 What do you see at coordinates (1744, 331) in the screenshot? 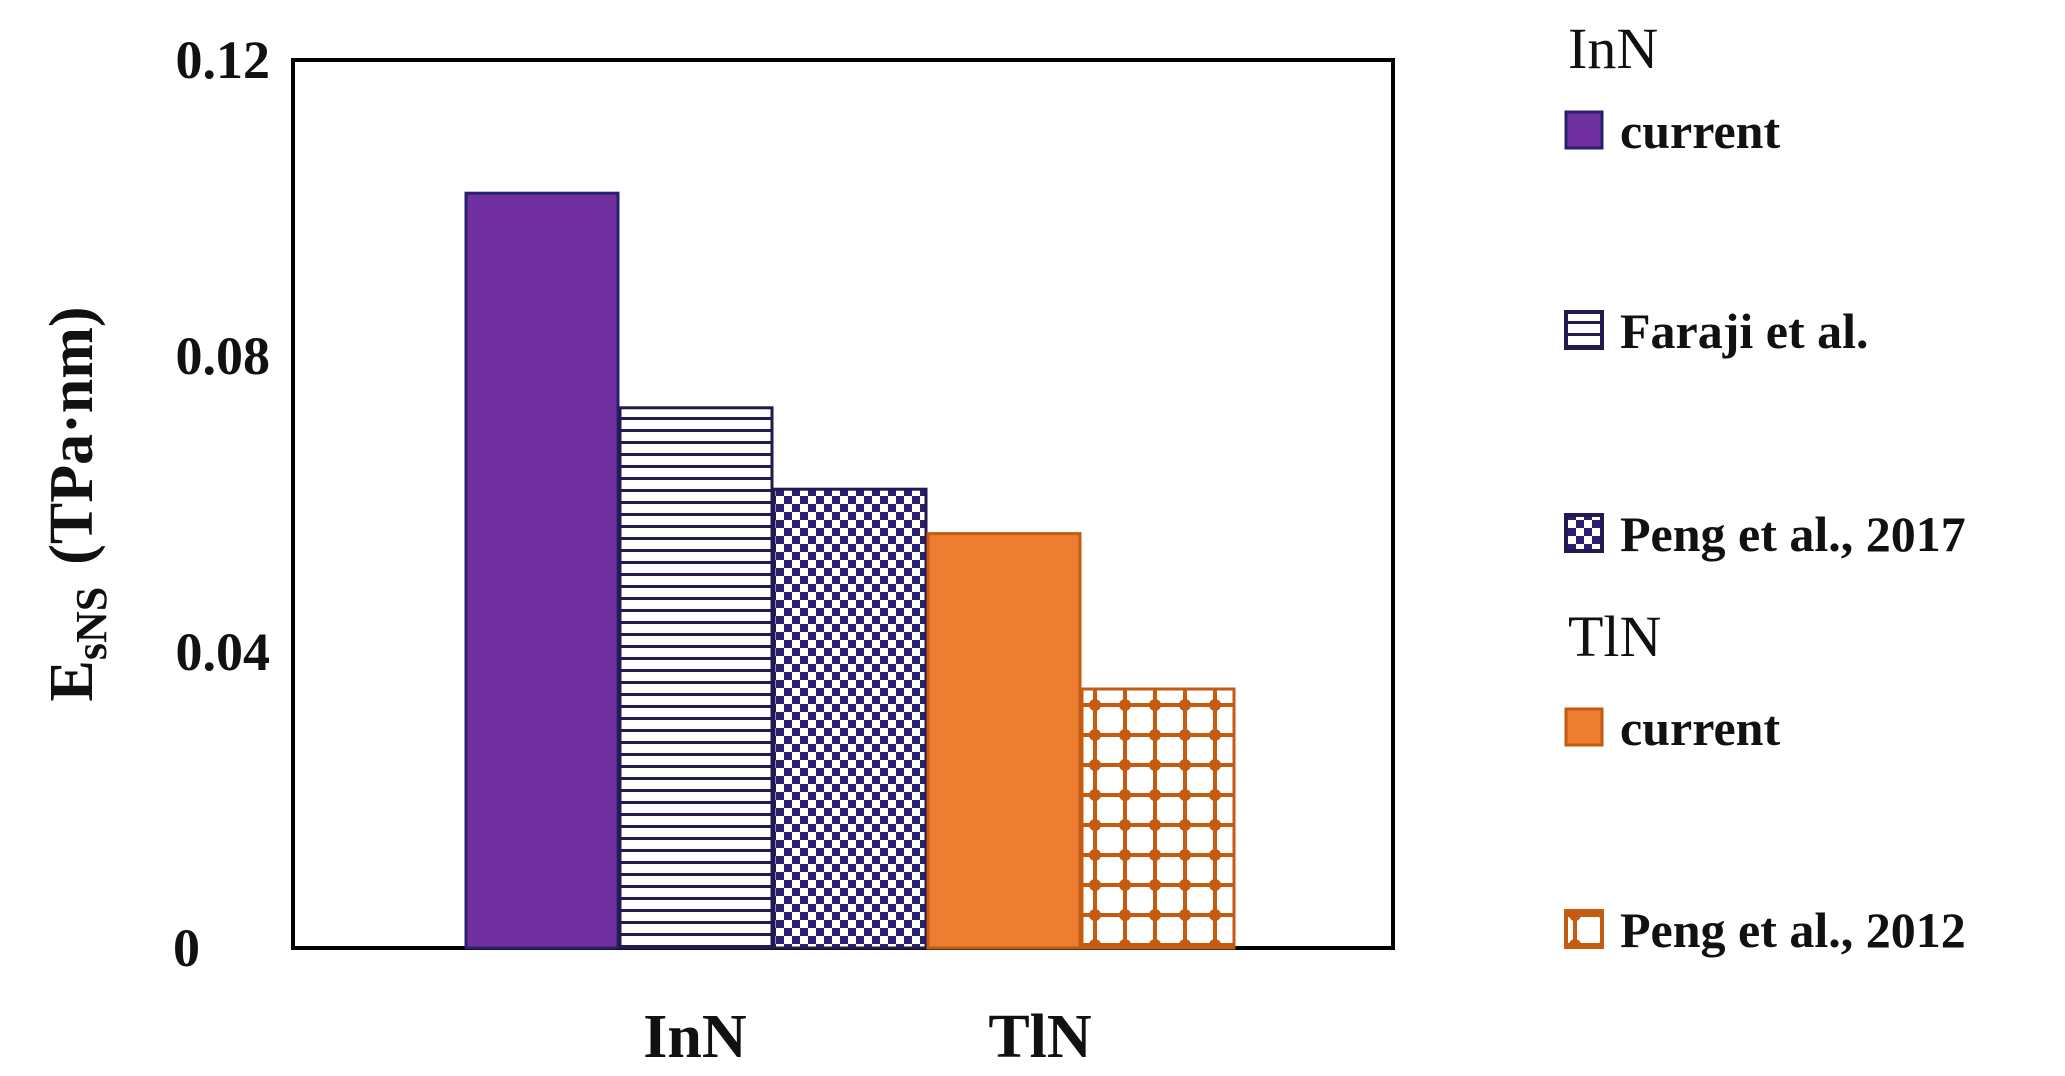
I see `legend-entry-label: Faraji et al.` at bounding box center [1744, 331].